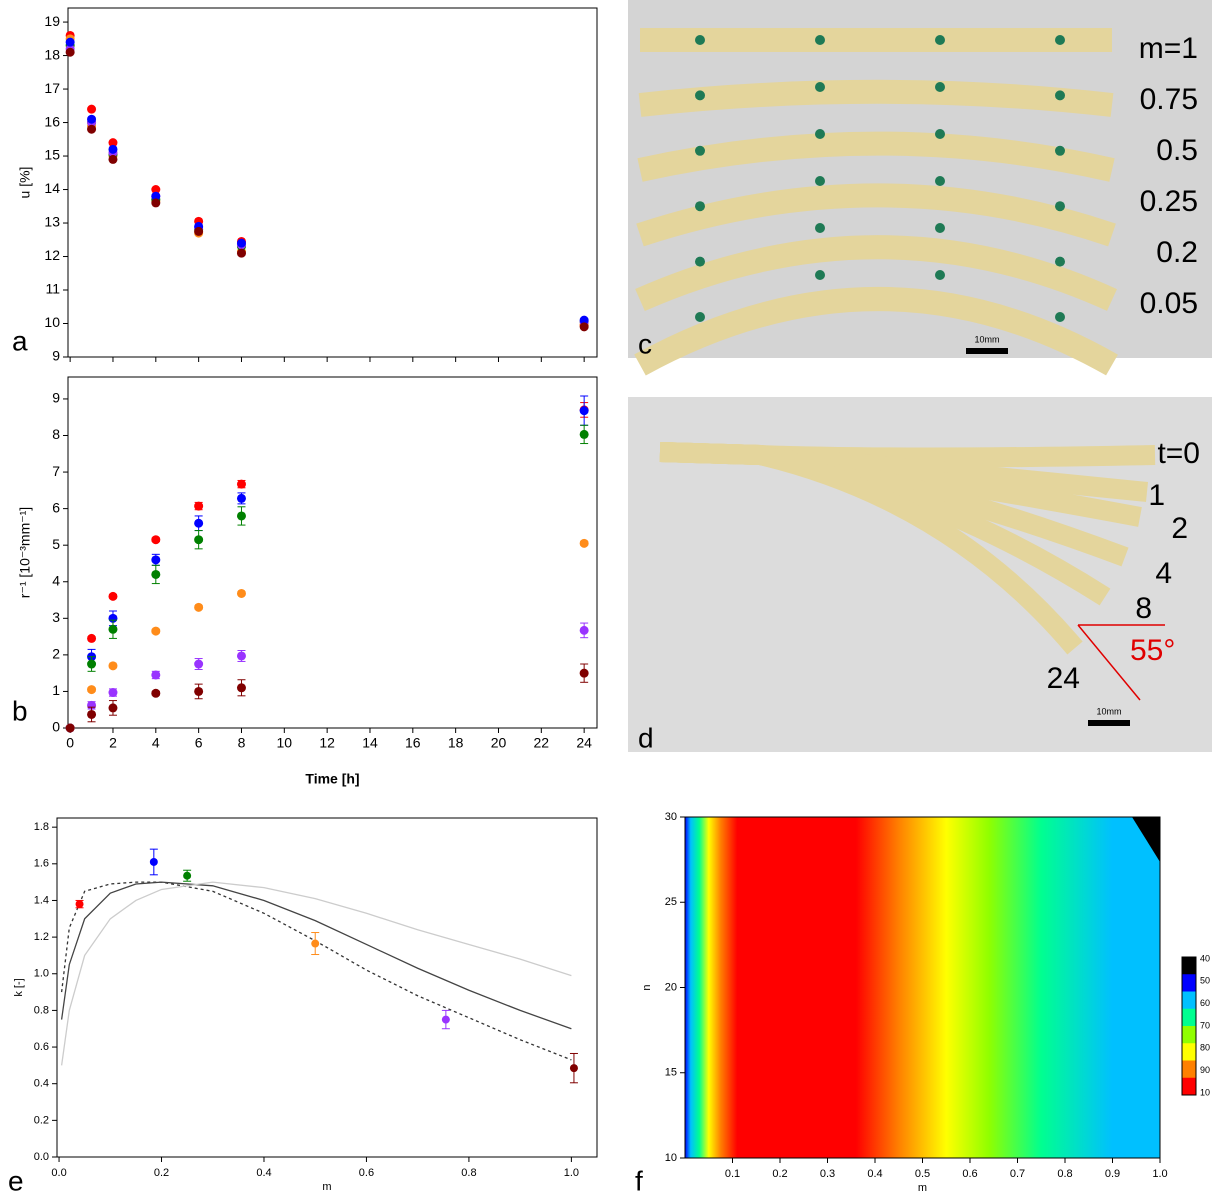 The width and height of the screenshot is (1212, 1198). I want to click on x-tick-label: 20, so click(499, 743).